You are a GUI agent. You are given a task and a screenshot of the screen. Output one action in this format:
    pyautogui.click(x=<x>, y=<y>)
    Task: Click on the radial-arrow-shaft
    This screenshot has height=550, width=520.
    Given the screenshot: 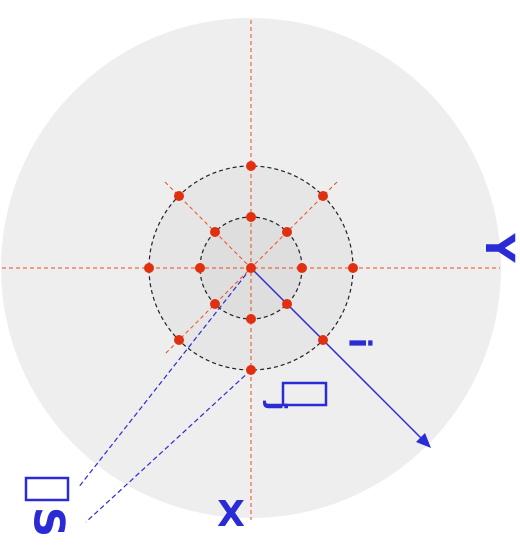 What is the action you would take?
    pyautogui.click(x=338, y=355)
    